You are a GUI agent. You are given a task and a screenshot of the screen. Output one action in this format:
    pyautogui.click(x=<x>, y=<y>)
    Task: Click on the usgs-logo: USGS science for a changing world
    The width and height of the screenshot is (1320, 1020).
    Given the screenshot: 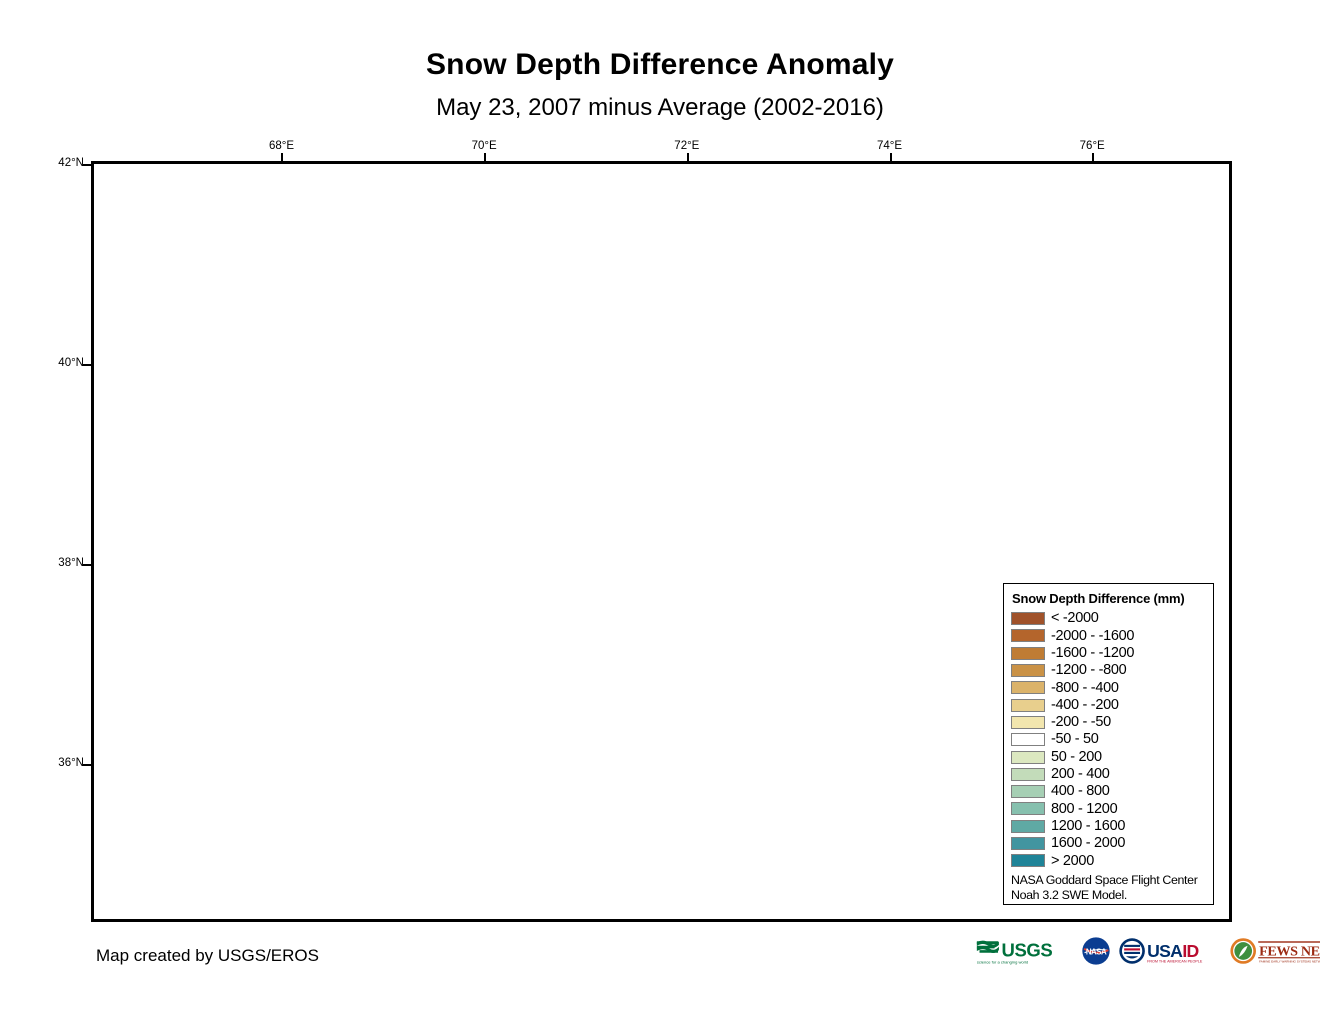 What is the action you would take?
    pyautogui.click(x=1014, y=951)
    